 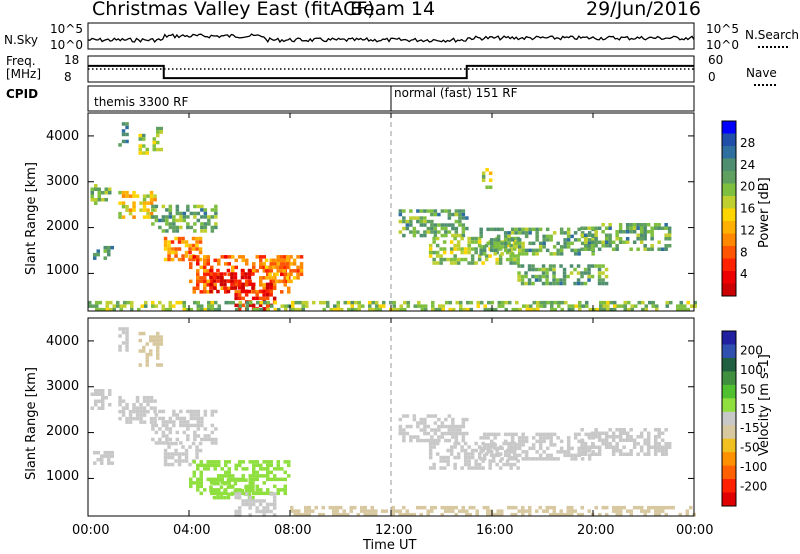 I want to click on xtick-0800: 08:00, so click(x=293, y=530).